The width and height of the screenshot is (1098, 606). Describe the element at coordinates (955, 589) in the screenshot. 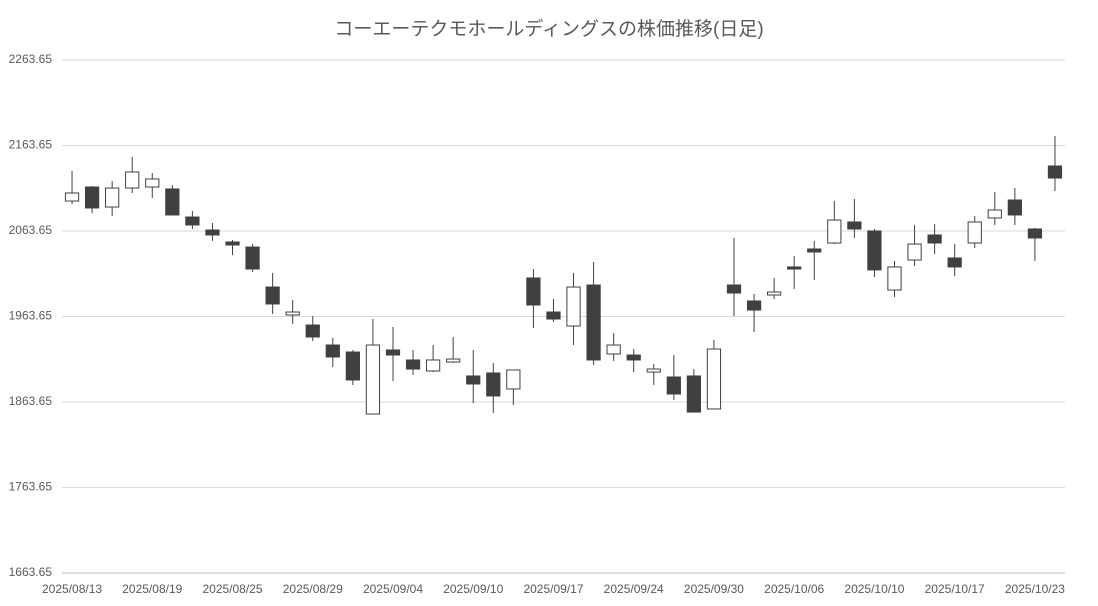

I see `x-tick-label: 2025/10/17` at that location.